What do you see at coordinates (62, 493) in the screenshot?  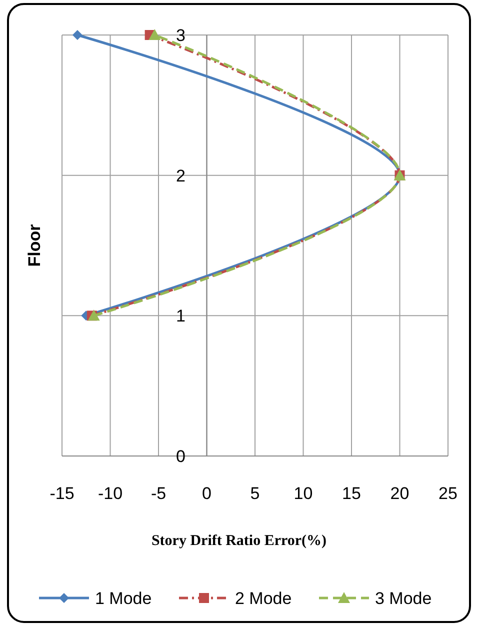 I see `x-tick-label: -15` at bounding box center [62, 493].